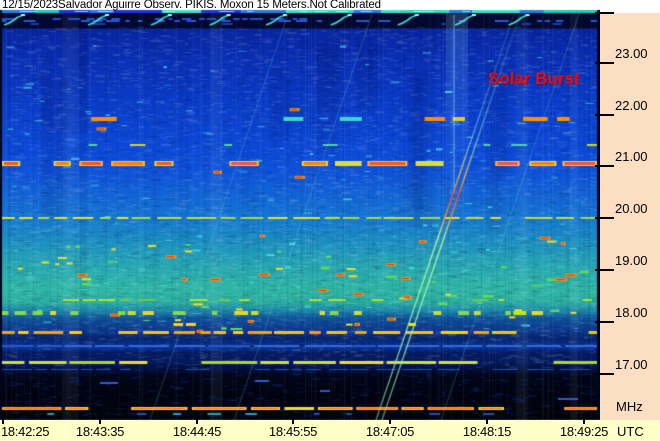 The height and width of the screenshot is (441, 660). What do you see at coordinates (487, 431) in the screenshot?
I see `time-tick-label: 18:48:15` at bounding box center [487, 431].